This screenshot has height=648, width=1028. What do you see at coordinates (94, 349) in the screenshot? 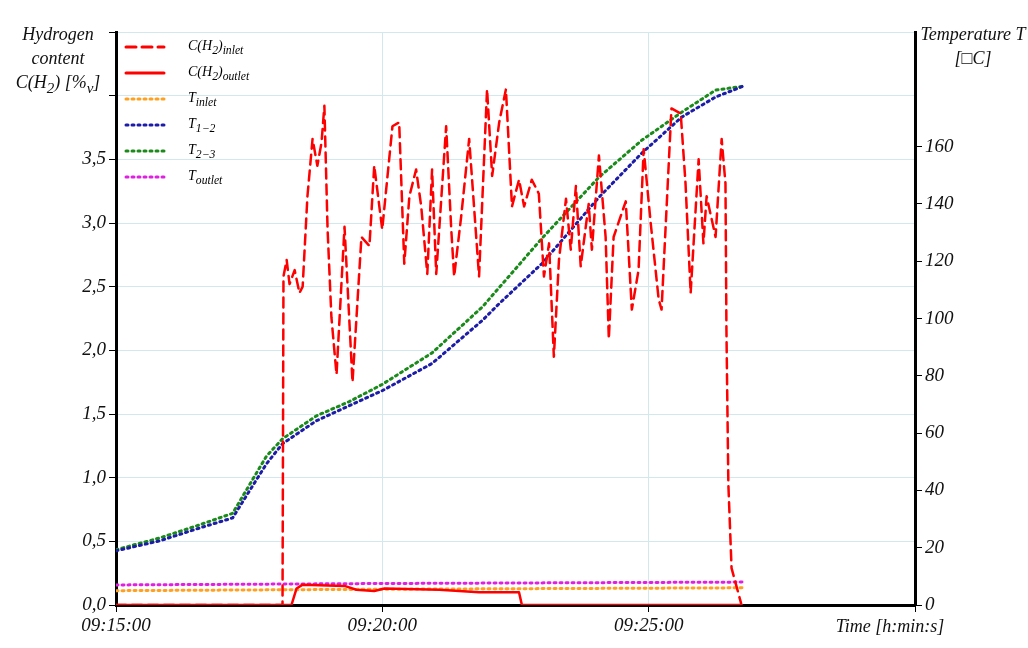
I see `y-tick-label: 2,0` at bounding box center [94, 349].